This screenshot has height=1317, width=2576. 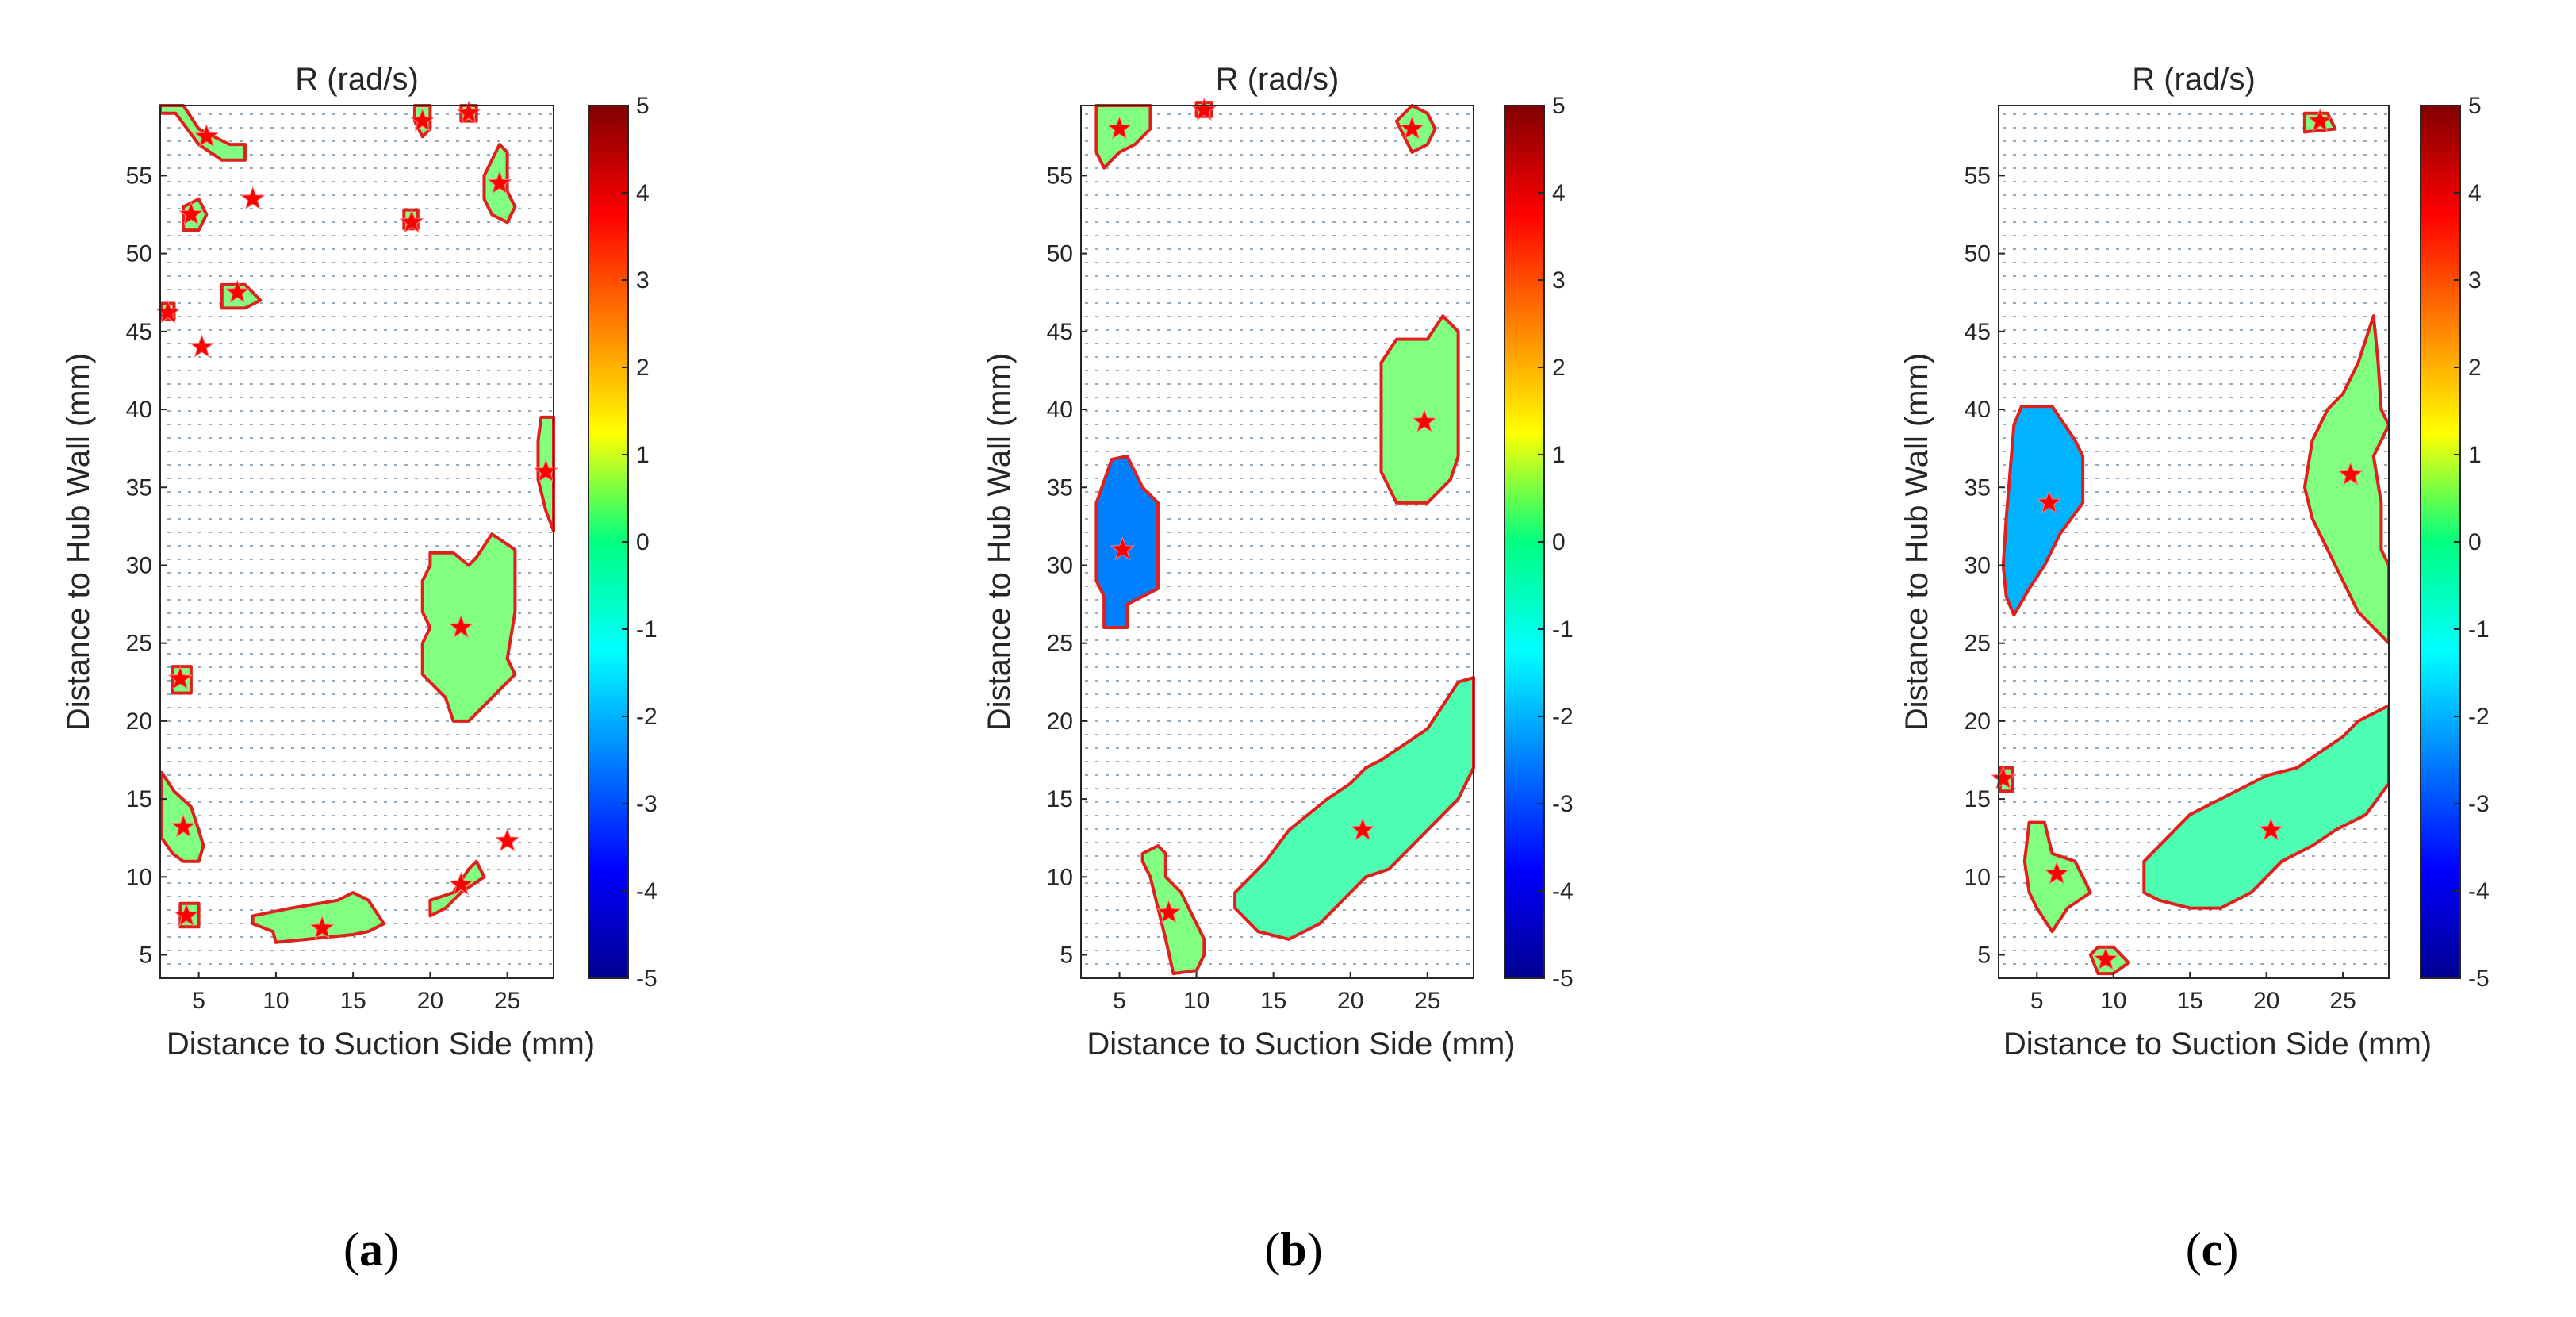 I want to click on colorbar-tick-label: 4, so click(x=2475, y=193).